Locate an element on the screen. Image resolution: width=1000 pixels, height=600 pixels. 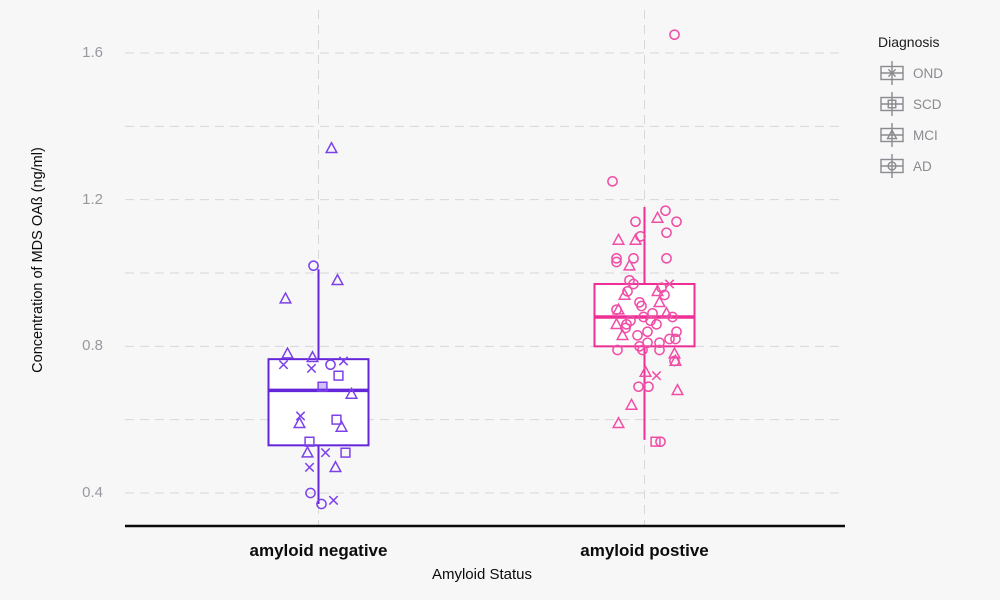
points-amyloid-negative is located at coordinates (318, 325).